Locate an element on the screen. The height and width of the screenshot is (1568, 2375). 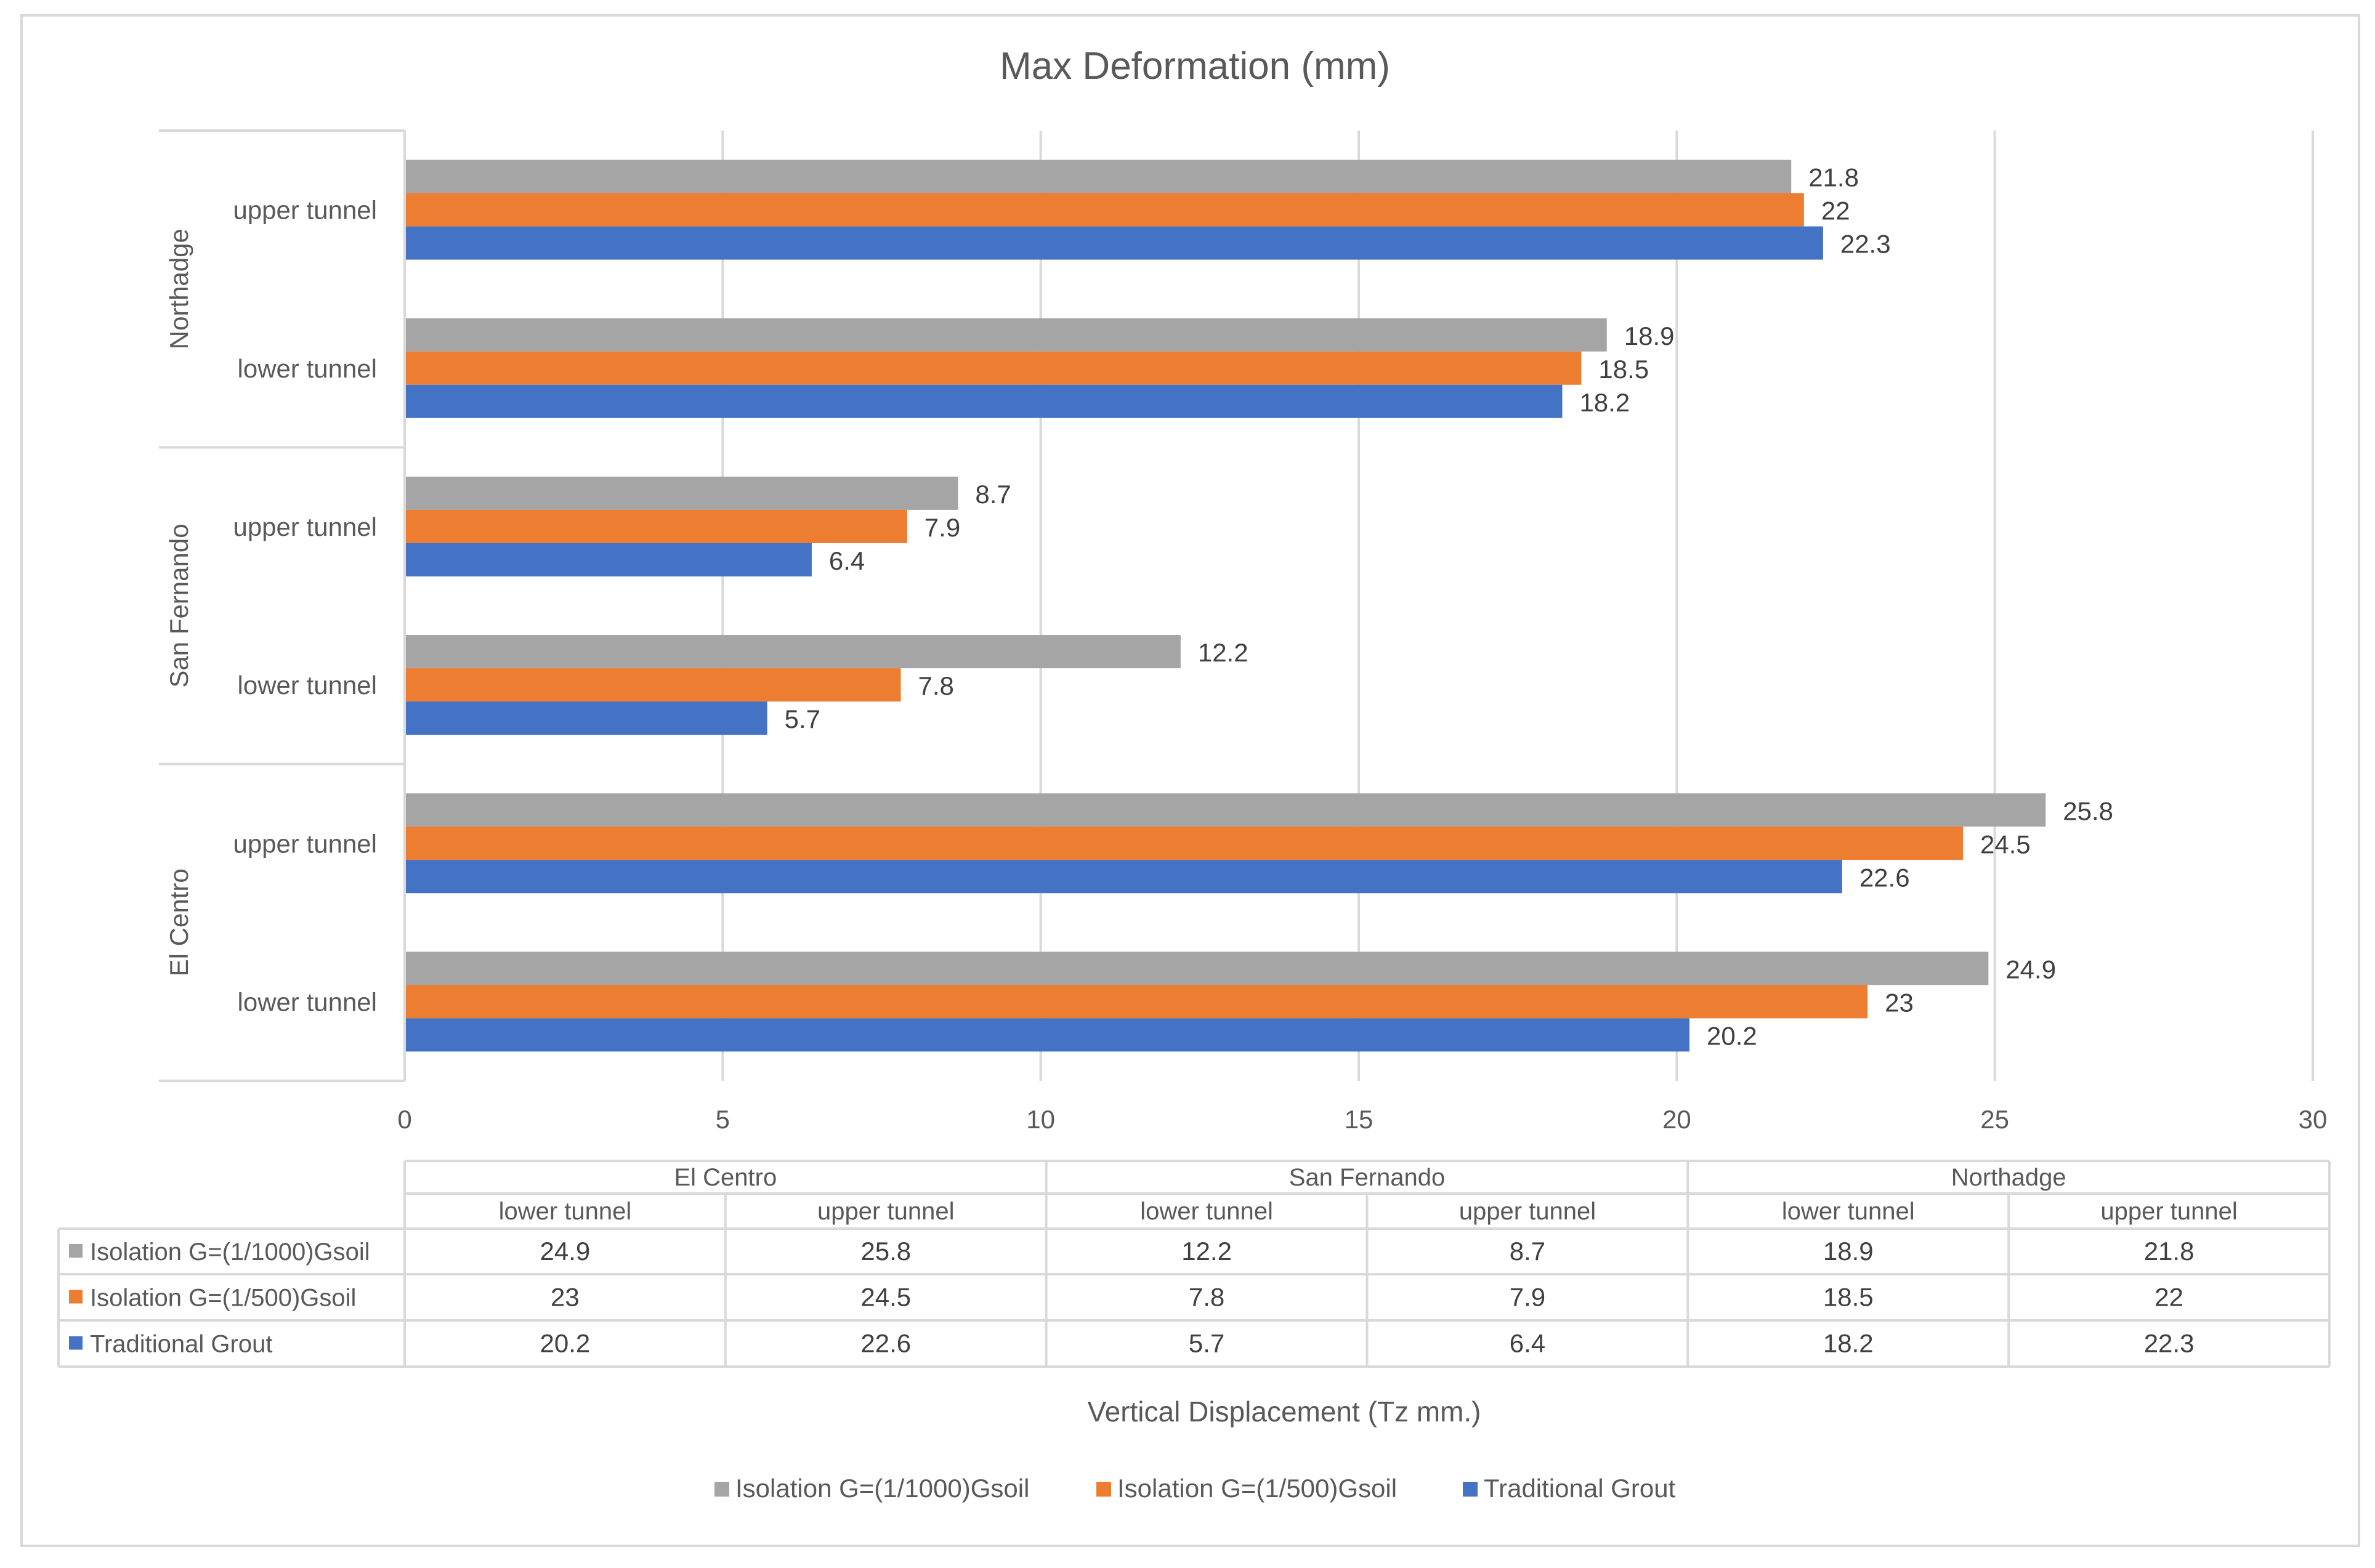
table-cell: 20.2 is located at coordinates (565, 1343).